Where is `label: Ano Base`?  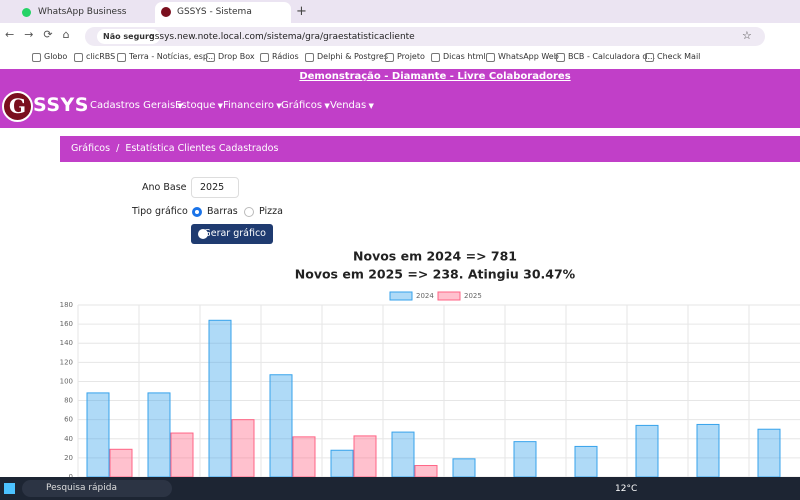
label: Ano Base is located at coordinates (164, 187).